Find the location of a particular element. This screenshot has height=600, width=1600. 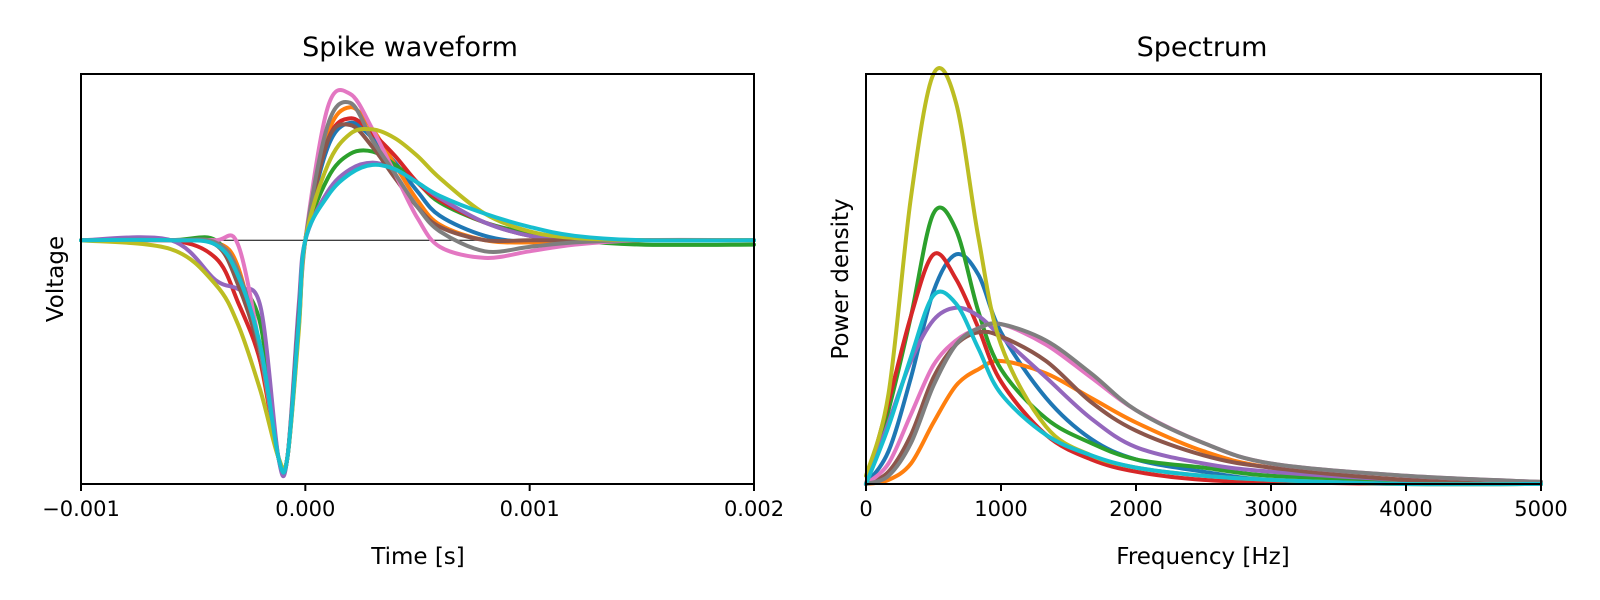

spectrum-line-pink is located at coordinates (1203, 403).